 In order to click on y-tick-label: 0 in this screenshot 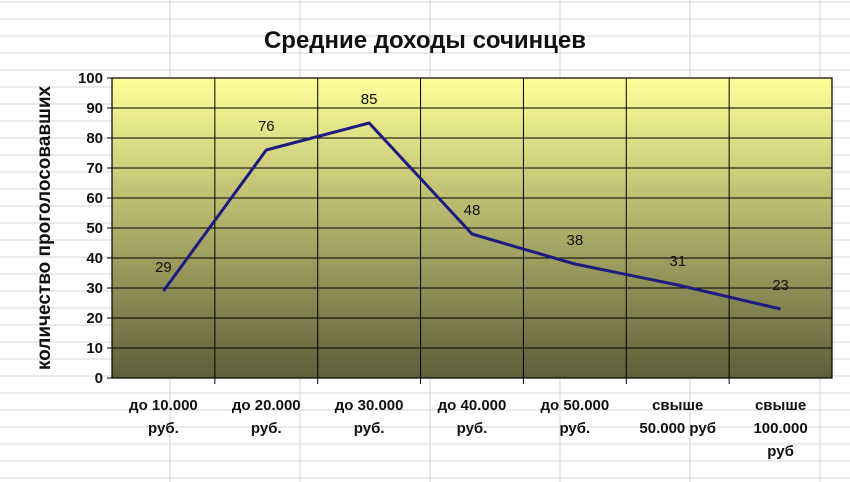, I will do `click(99, 378)`.